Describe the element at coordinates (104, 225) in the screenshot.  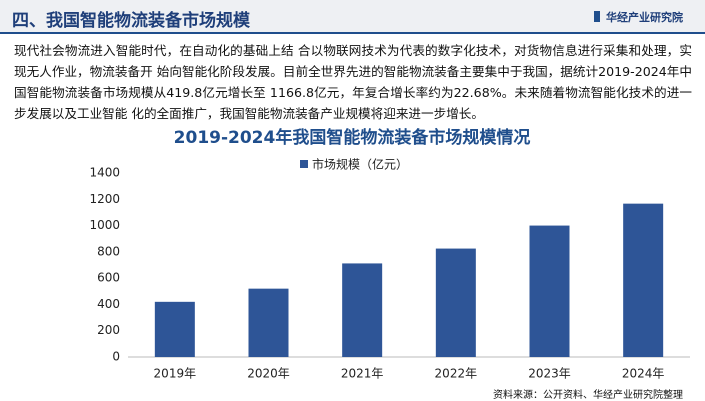
I see `y-tick-label: 1000` at that location.